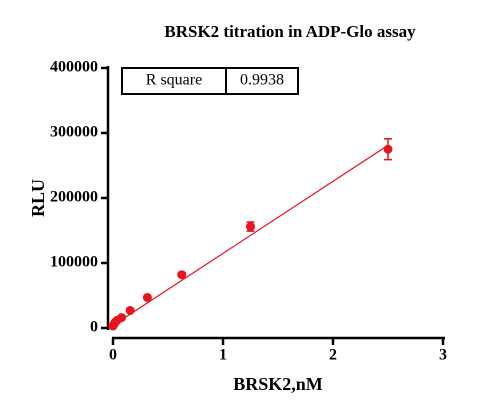  I want to click on y-tick-label: 0, so click(94, 327).